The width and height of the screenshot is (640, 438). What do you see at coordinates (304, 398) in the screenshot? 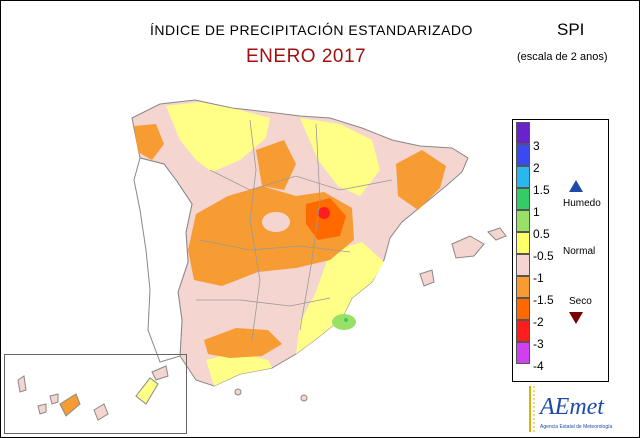
I see `melilla` at bounding box center [304, 398].